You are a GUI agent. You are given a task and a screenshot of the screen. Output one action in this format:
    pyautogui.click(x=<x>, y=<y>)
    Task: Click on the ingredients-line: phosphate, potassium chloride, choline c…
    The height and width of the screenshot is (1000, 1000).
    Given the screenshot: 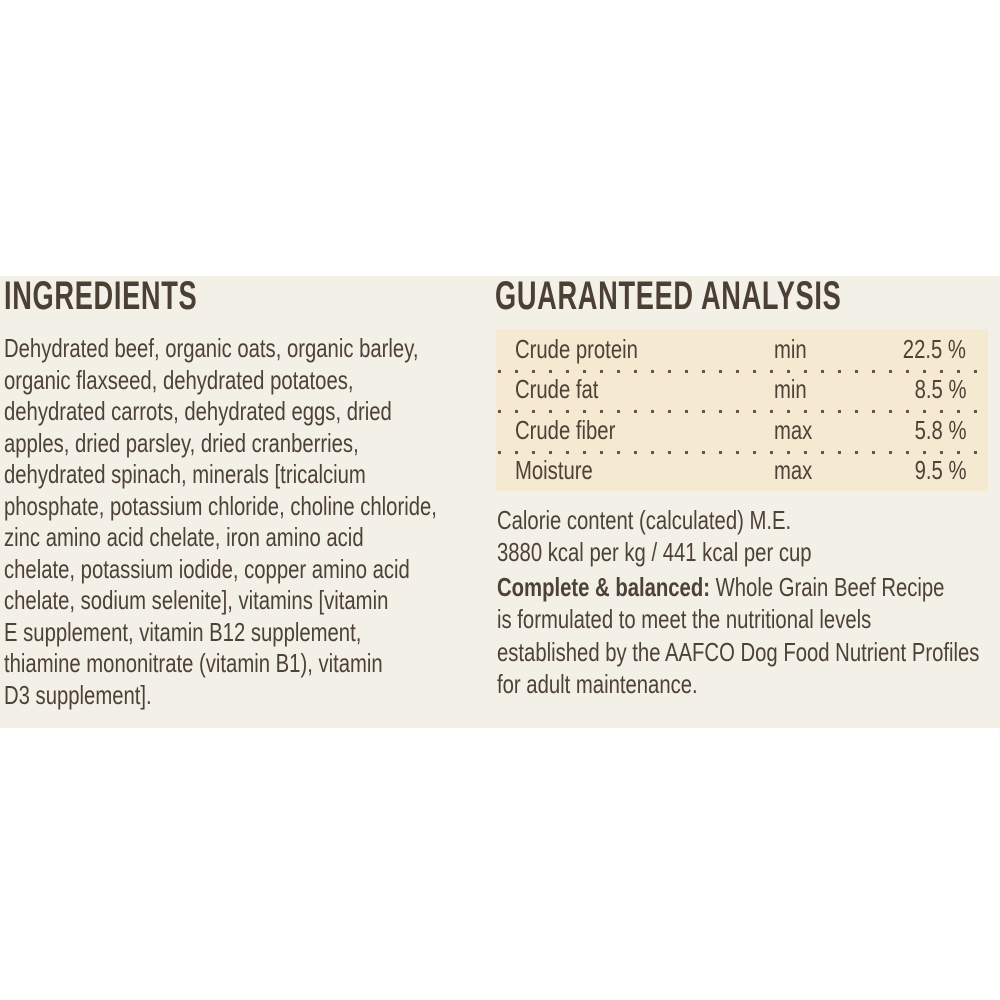 What is the action you would take?
    pyautogui.click(x=220, y=505)
    